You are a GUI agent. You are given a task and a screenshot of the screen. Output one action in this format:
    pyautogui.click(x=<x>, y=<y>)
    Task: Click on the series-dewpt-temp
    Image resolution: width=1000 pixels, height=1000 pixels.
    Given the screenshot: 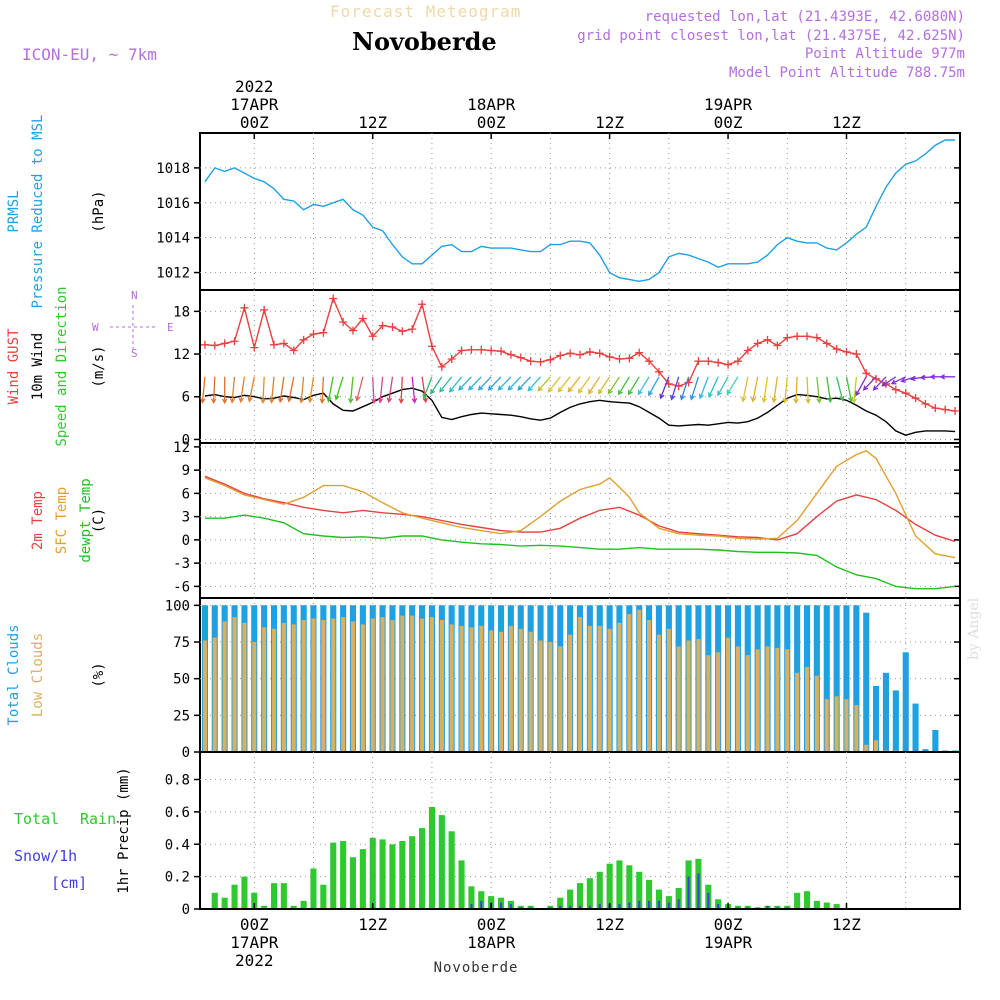 What is the action you would take?
    pyautogui.click(x=580, y=552)
    